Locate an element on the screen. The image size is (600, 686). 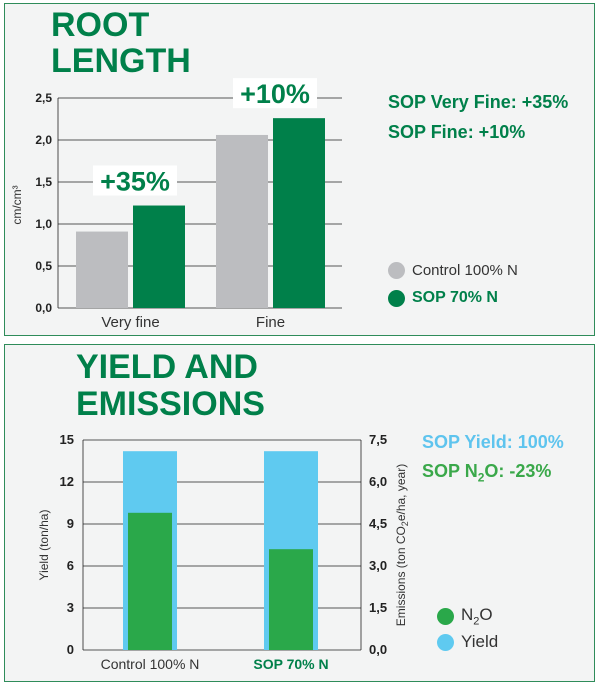
emissions-label-sub: 2 is located at coordinates (405, 523).